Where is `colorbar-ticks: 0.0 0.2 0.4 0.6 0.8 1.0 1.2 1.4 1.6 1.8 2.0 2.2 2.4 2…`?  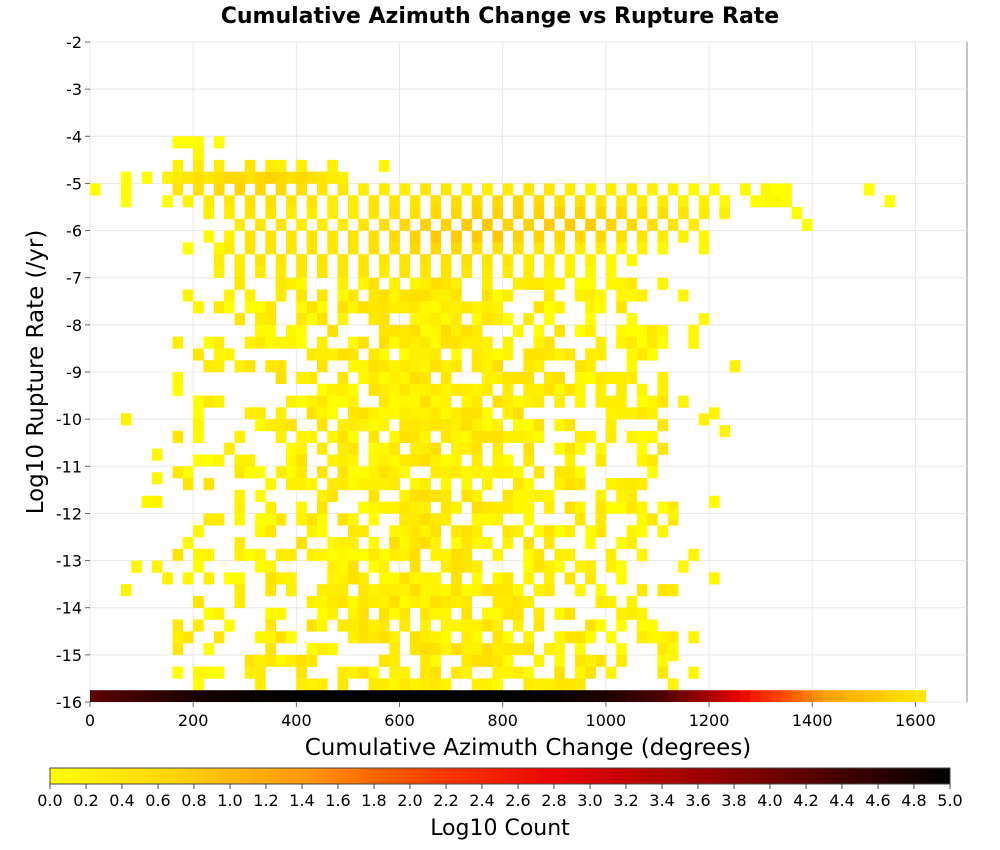 colorbar-ticks: 0.0 0.2 0.4 0.6 0.8 1.0 1.2 1.4 1.6 1.8 2.0 2.2 2.4 2… is located at coordinates (500, 797).